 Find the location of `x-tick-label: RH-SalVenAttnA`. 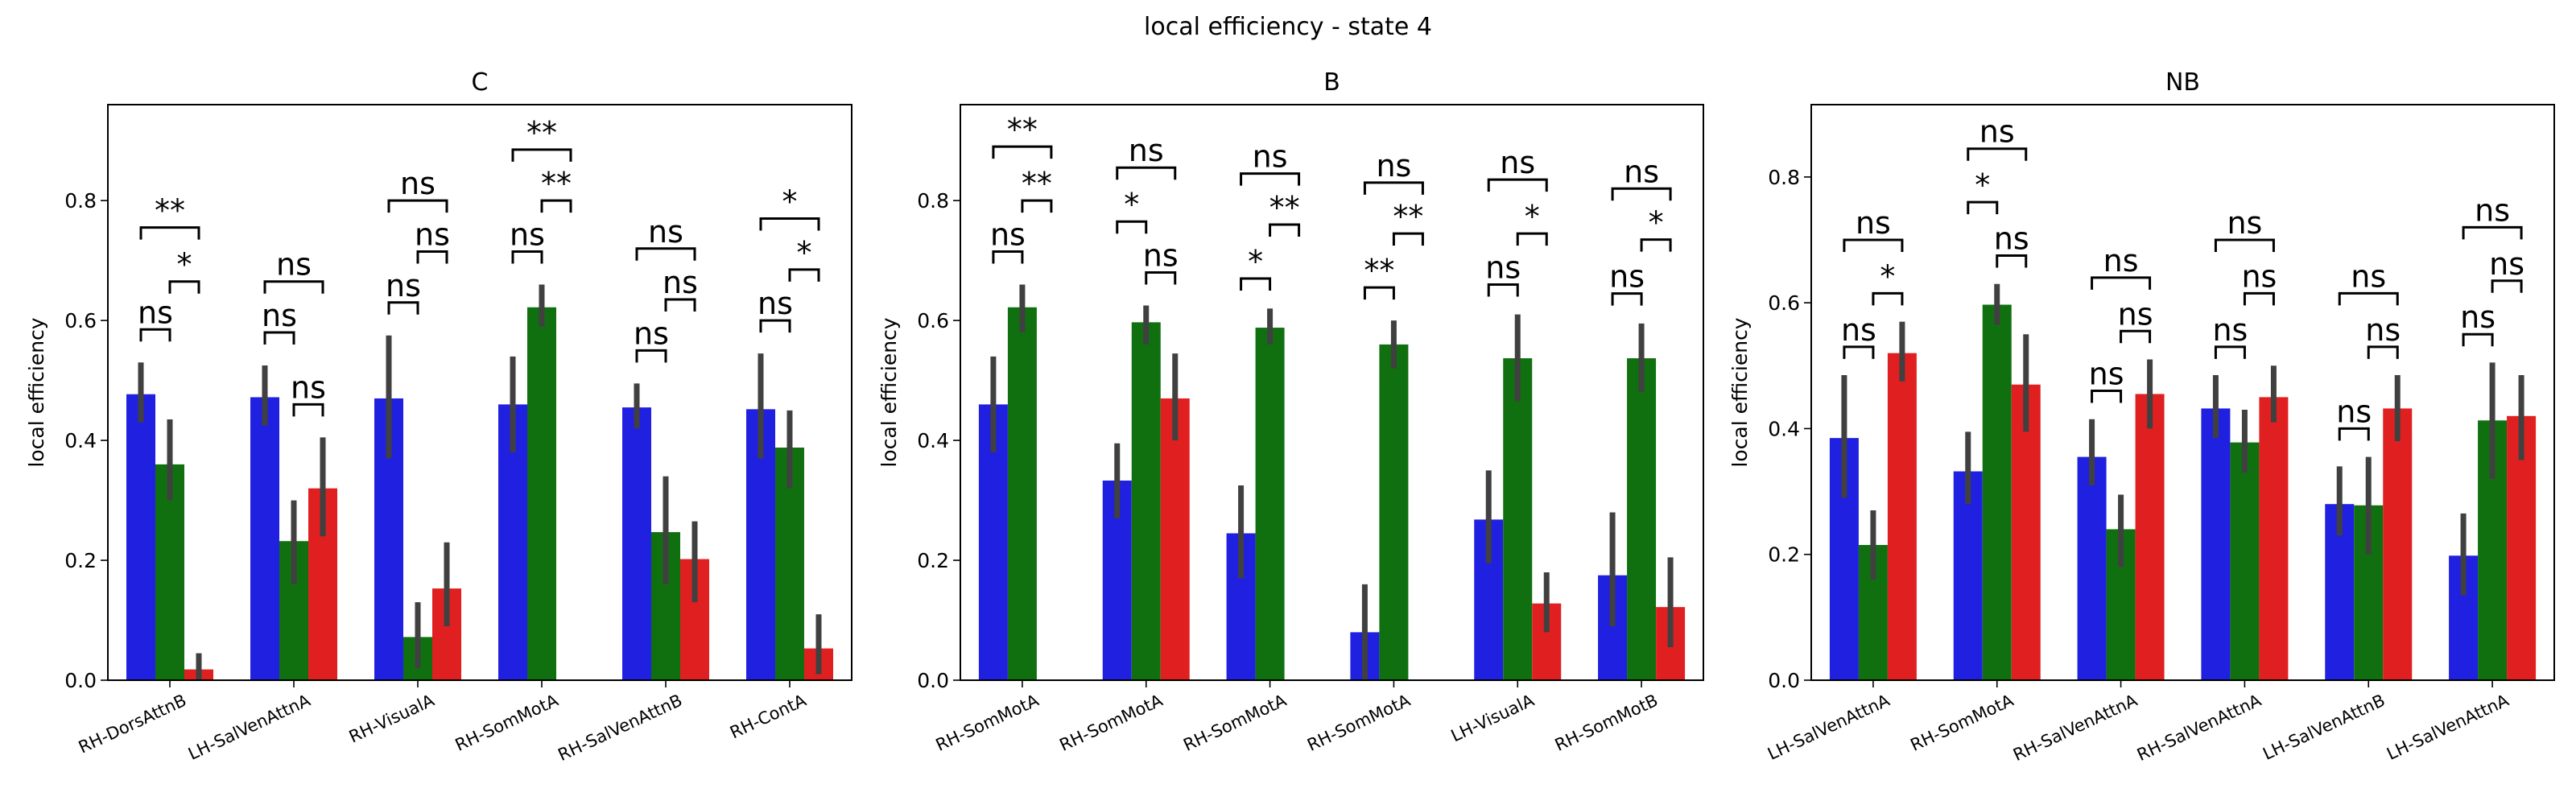

x-tick-label: RH-SalVenAttnA is located at coordinates (2199, 728).